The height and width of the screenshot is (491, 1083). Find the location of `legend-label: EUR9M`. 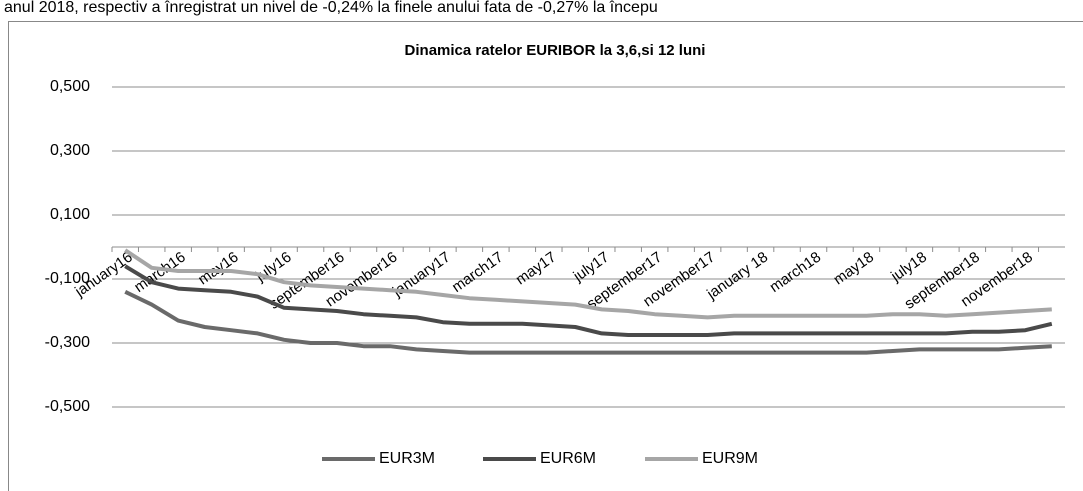

legend-label: EUR9M is located at coordinates (730, 458).